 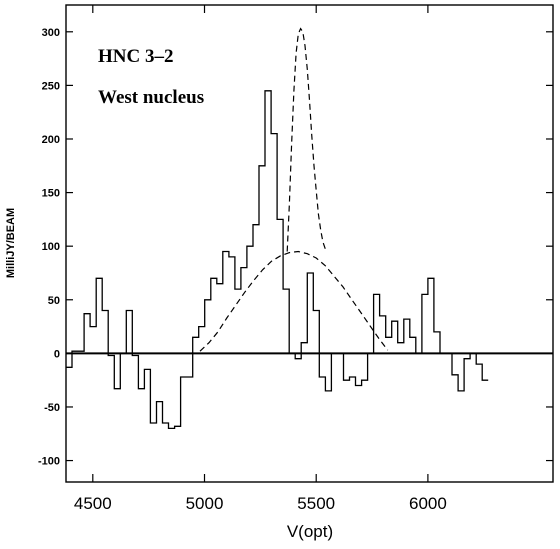 I want to click on y-tick-label: 200, so click(x=51, y=140).